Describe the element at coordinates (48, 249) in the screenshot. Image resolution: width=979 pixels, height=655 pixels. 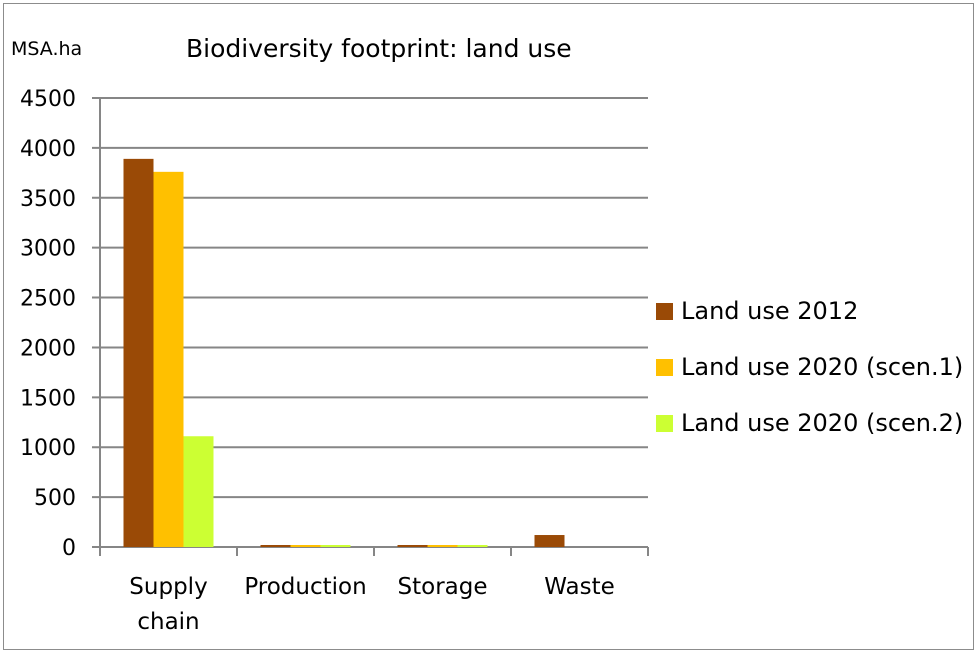
I see `y-tick-label: 3000` at that location.